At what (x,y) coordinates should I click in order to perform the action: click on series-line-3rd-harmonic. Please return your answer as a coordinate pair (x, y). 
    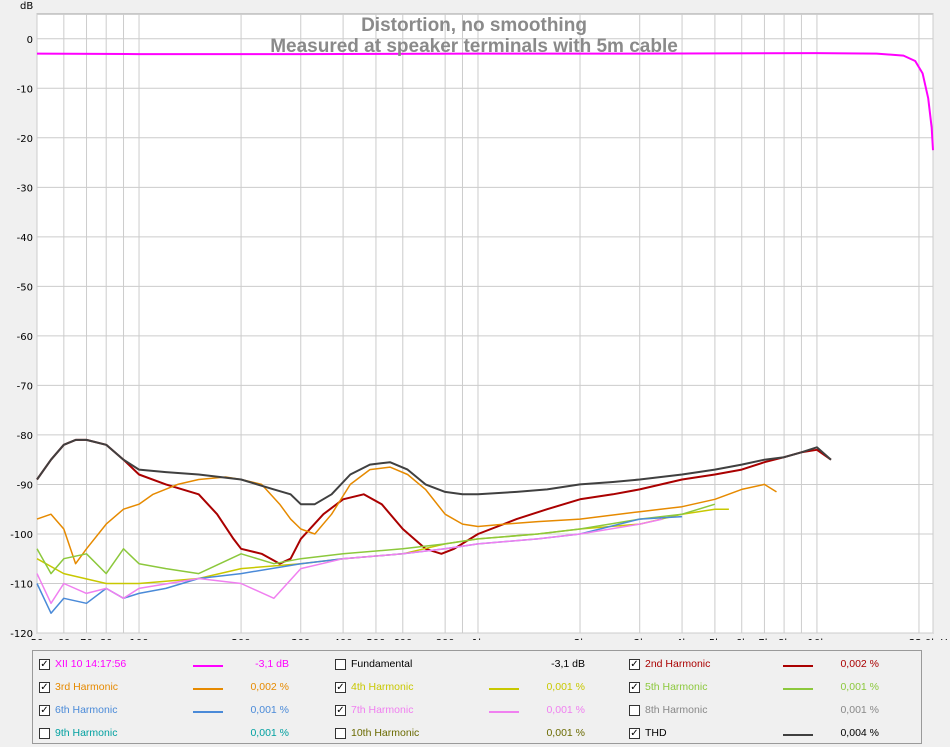
    Looking at the image, I should click on (406, 515).